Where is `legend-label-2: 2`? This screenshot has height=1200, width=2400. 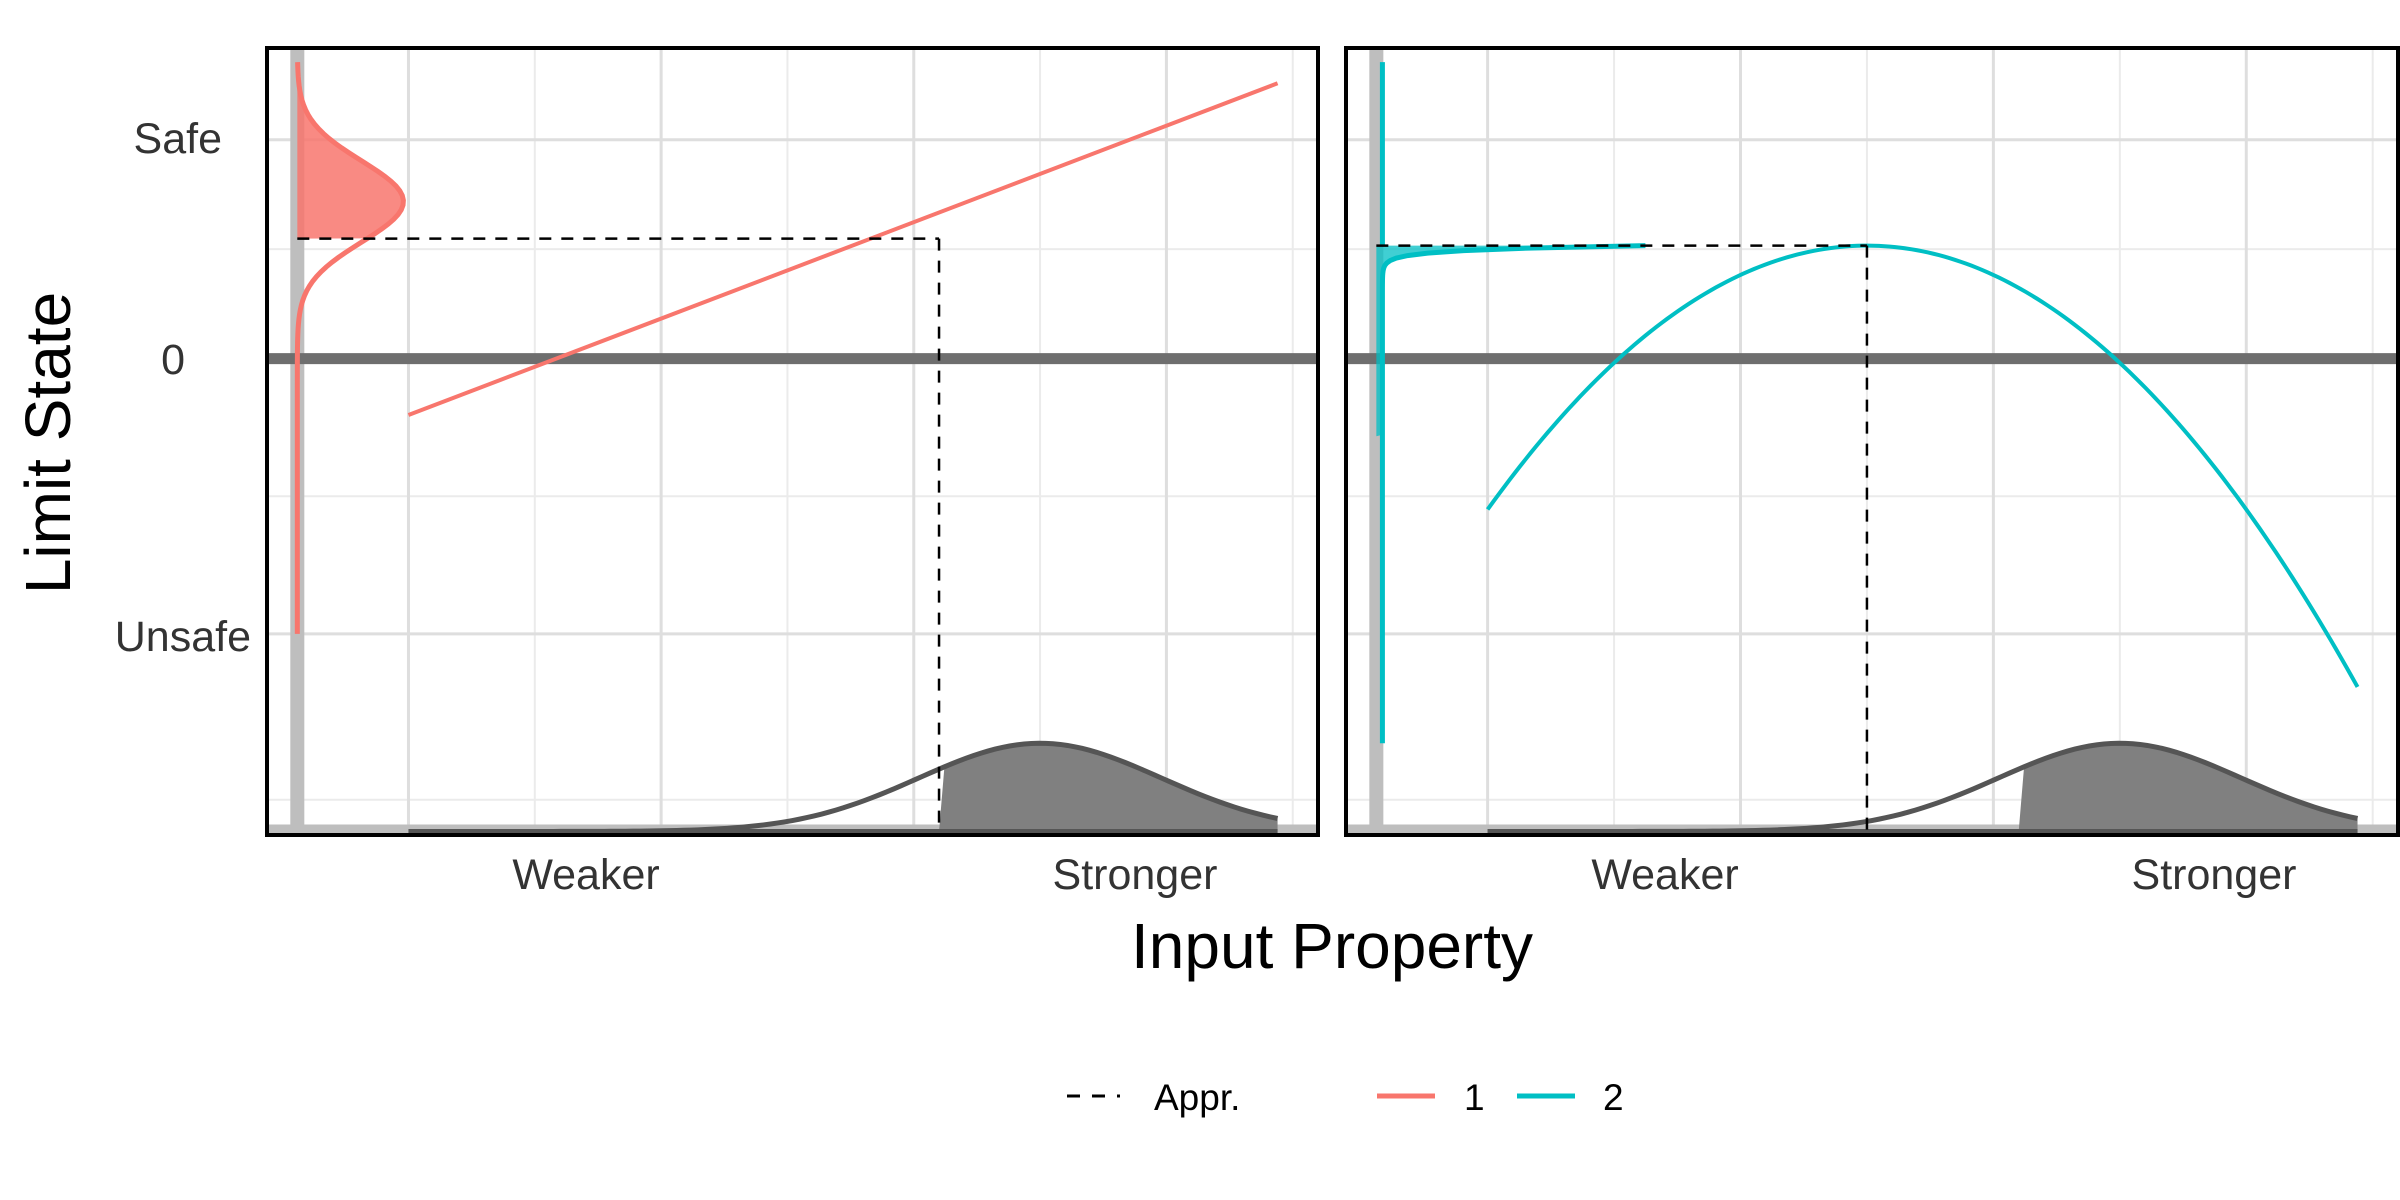 legend-label-2: 2 is located at coordinates (1613, 1097).